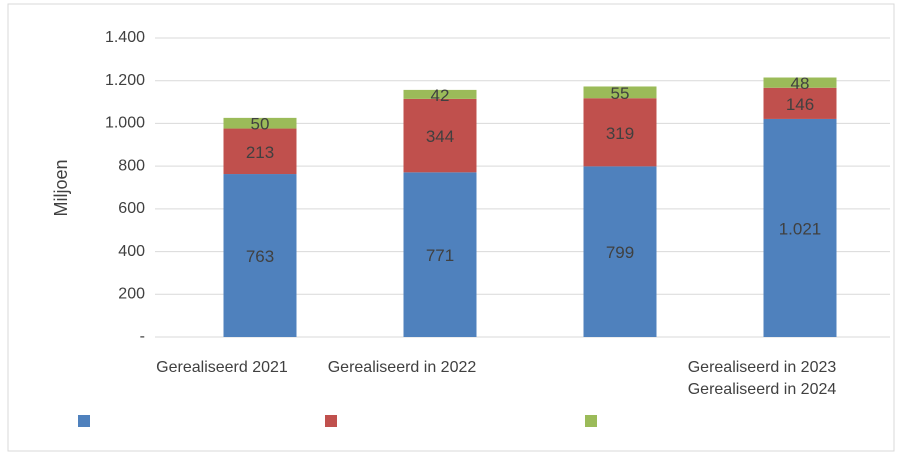 This screenshot has height=457, width=903. I want to click on data-label: 146, so click(800, 104).